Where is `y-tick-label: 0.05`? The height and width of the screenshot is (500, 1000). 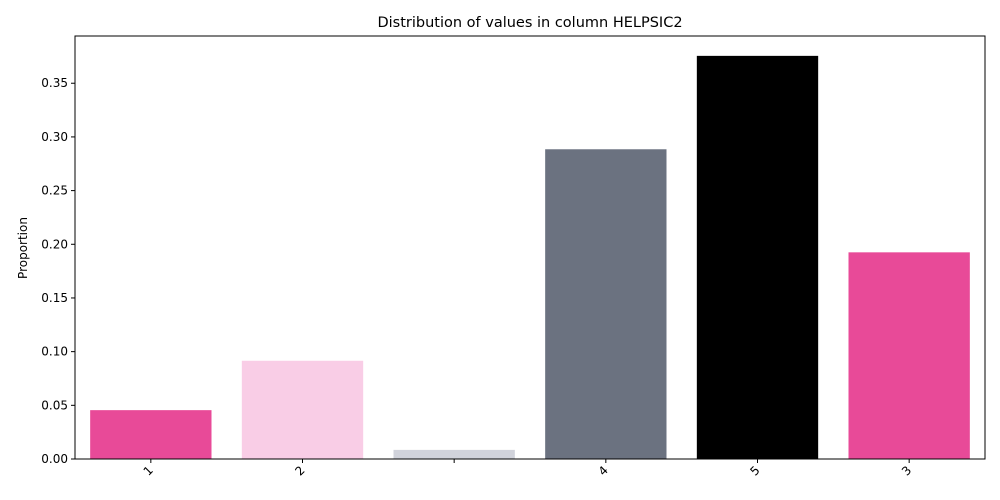
y-tick-label: 0.05 is located at coordinates (54, 405).